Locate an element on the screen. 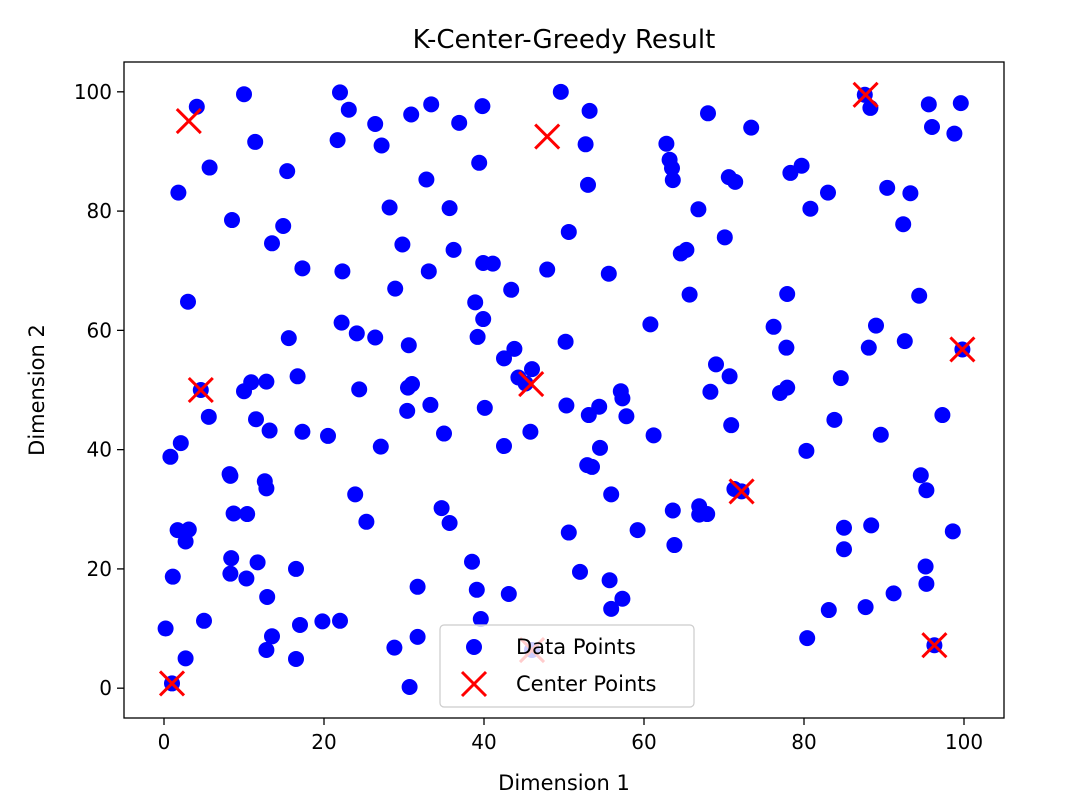  y-tick-label: 60 is located at coordinates (99, 330).